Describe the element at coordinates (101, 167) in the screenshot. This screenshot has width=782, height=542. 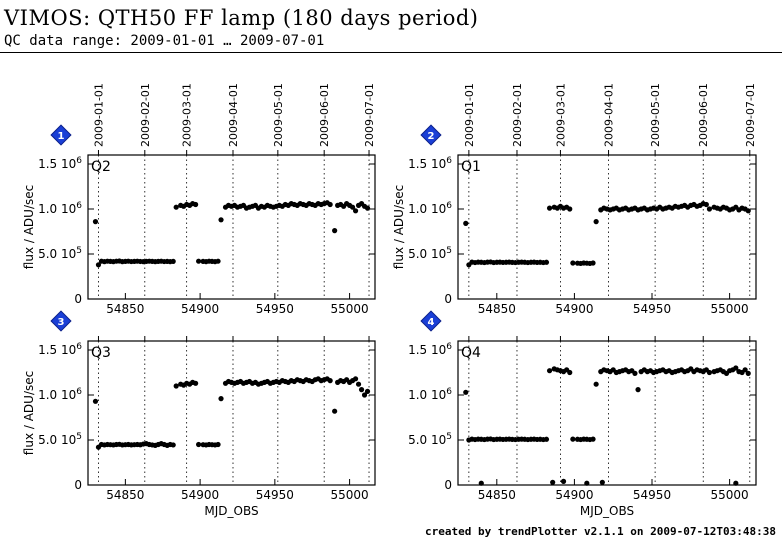
I see `quadrant-label: Q2` at that location.